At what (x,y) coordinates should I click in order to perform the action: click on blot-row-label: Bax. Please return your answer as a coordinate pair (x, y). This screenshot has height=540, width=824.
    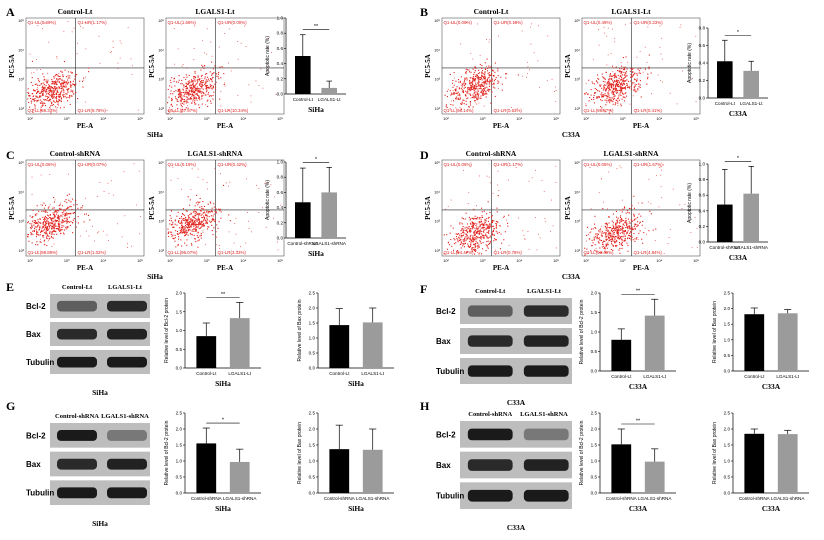
    Looking at the image, I should click on (443, 465).